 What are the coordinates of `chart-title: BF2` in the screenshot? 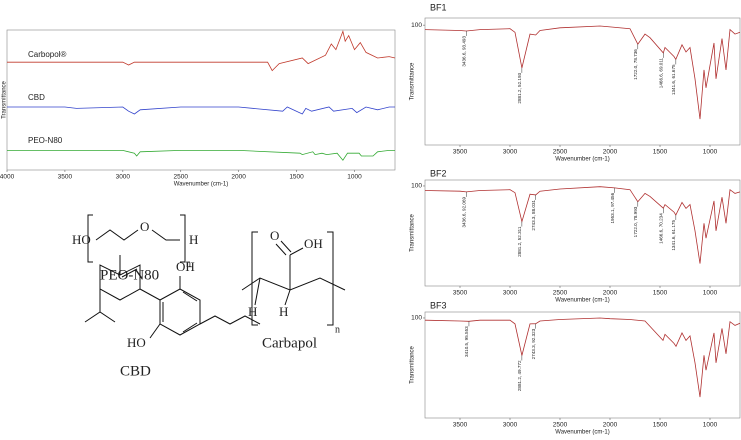 It's located at (438, 173).